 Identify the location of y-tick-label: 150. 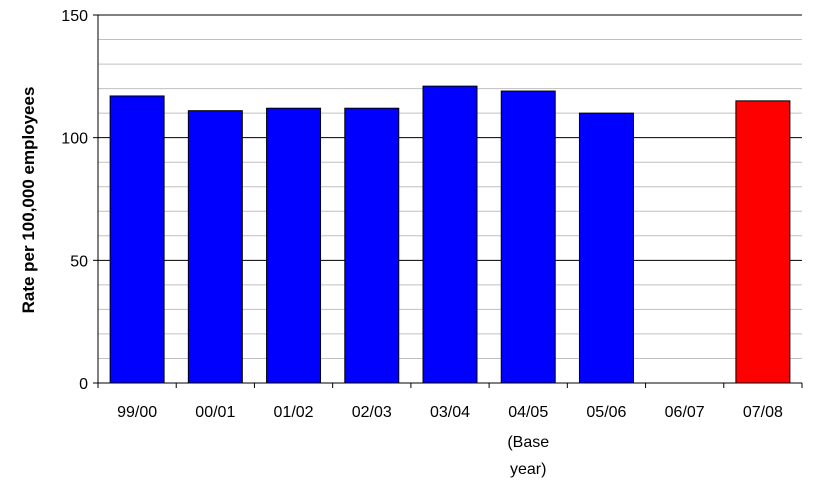
(74, 16).